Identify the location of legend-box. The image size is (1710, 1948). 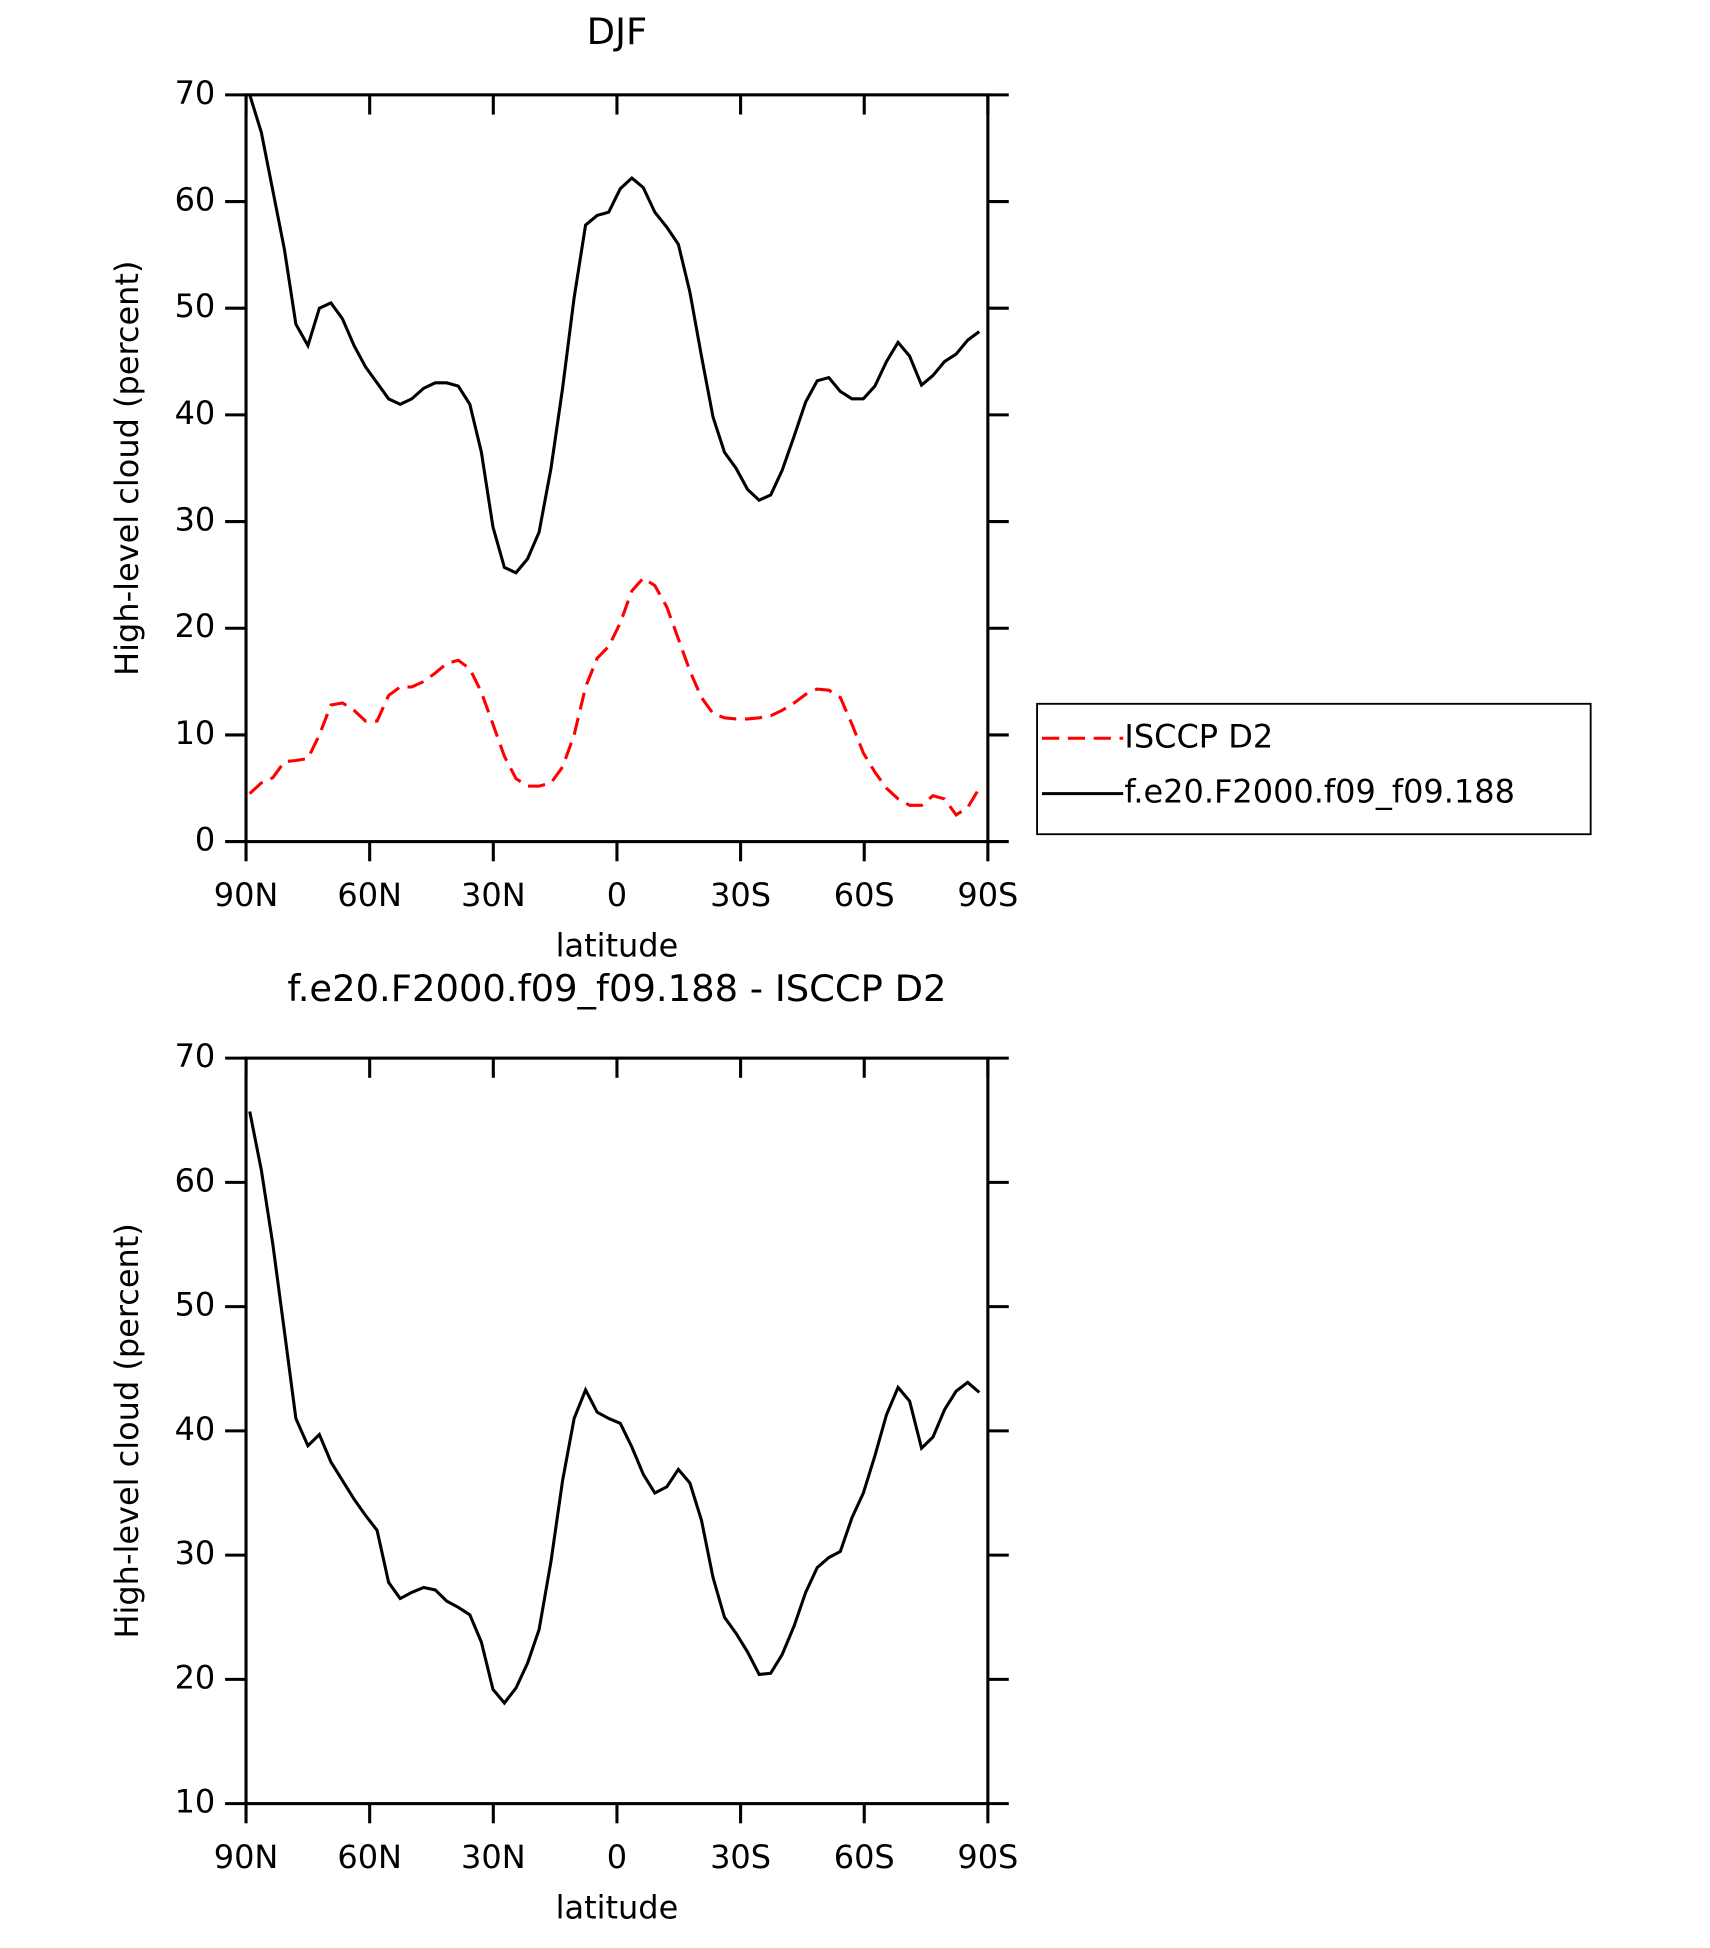
(1314, 769).